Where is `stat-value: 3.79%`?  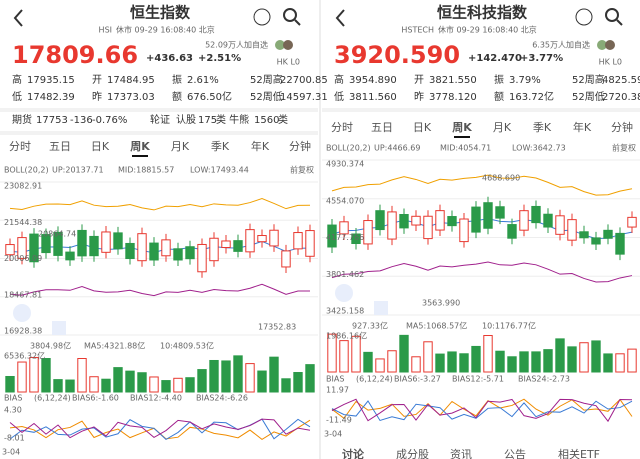 stat-value: 3.79% is located at coordinates (525, 80).